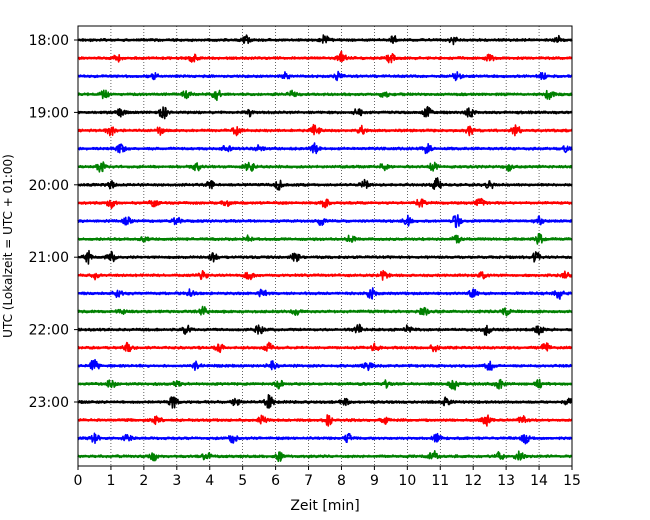 The height and width of the screenshot is (520, 650). I want to click on x-tick-label: 5, so click(242, 481).